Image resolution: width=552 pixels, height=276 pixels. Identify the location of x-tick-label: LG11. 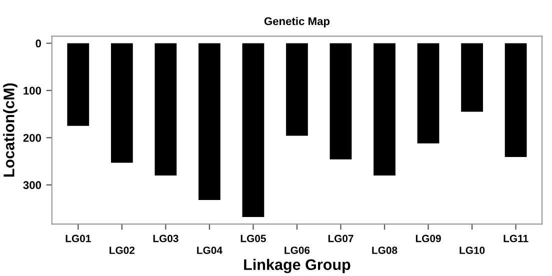
(516, 238).